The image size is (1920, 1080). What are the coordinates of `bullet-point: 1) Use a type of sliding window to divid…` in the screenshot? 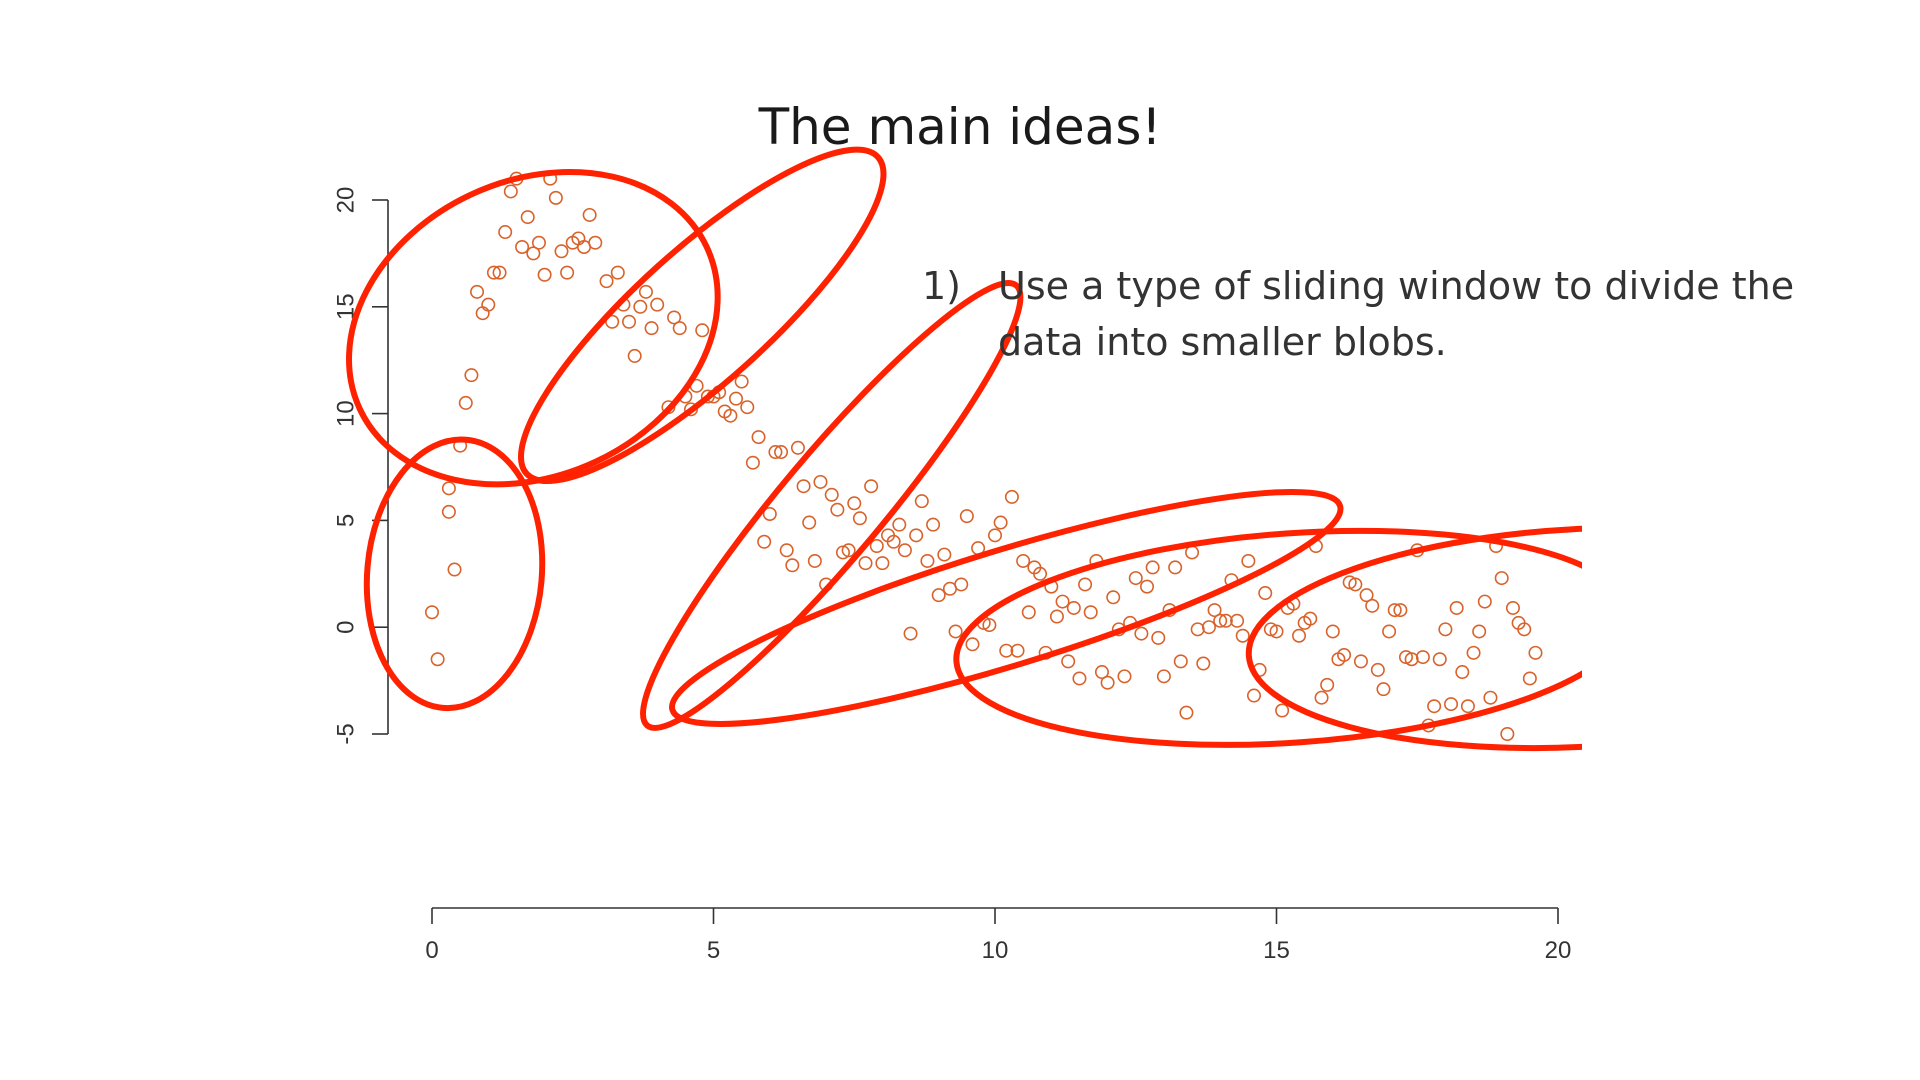 It's located at (1372, 314).